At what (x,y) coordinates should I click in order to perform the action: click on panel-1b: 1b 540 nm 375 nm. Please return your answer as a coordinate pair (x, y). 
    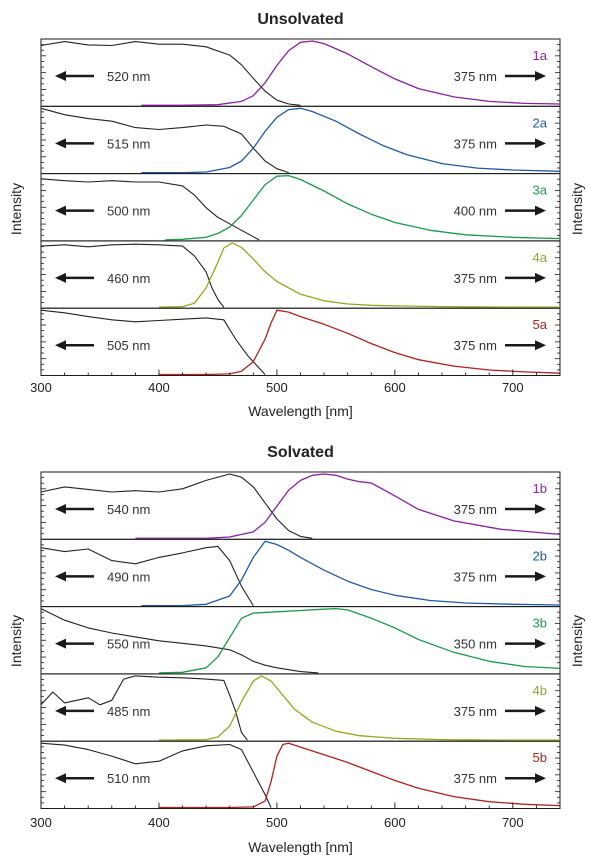
    Looking at the image, I should click on (300, 505).